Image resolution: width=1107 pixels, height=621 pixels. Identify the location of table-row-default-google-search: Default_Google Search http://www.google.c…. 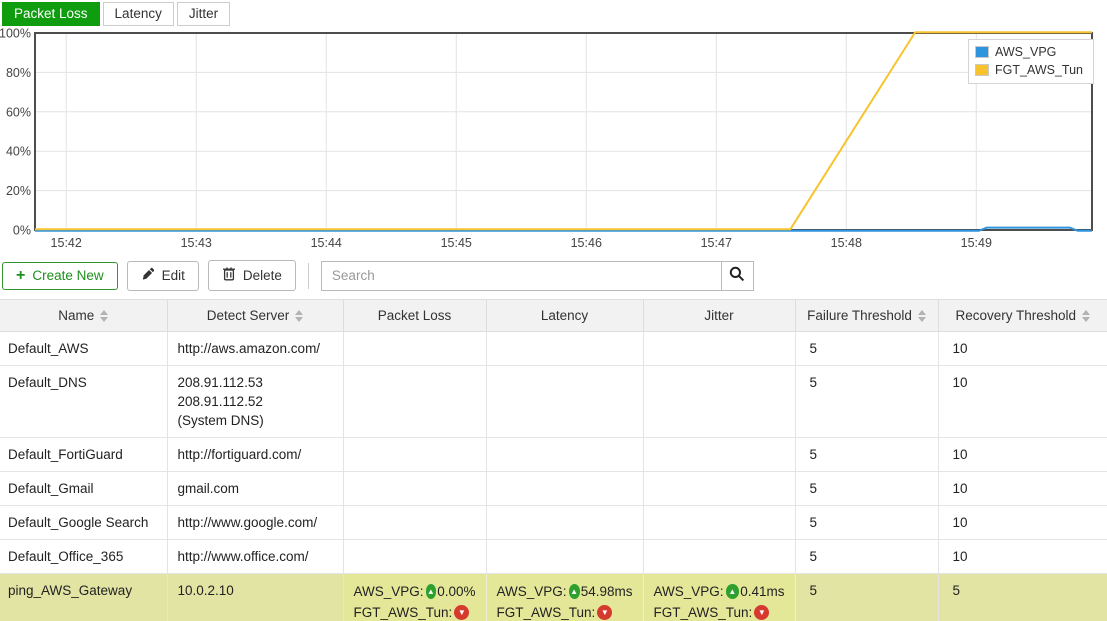
(553, 522).